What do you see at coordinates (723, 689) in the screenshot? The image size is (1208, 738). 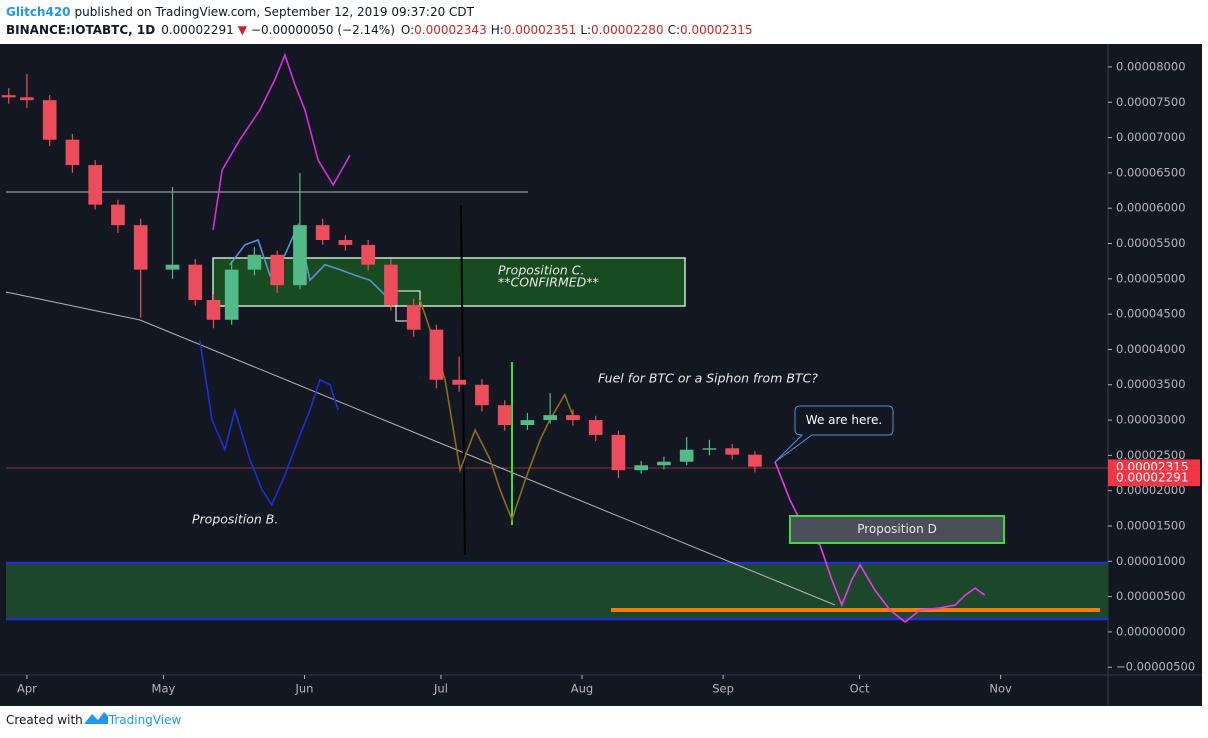 I see `x-tick-label: Sep` at bounding box center [723, 689].